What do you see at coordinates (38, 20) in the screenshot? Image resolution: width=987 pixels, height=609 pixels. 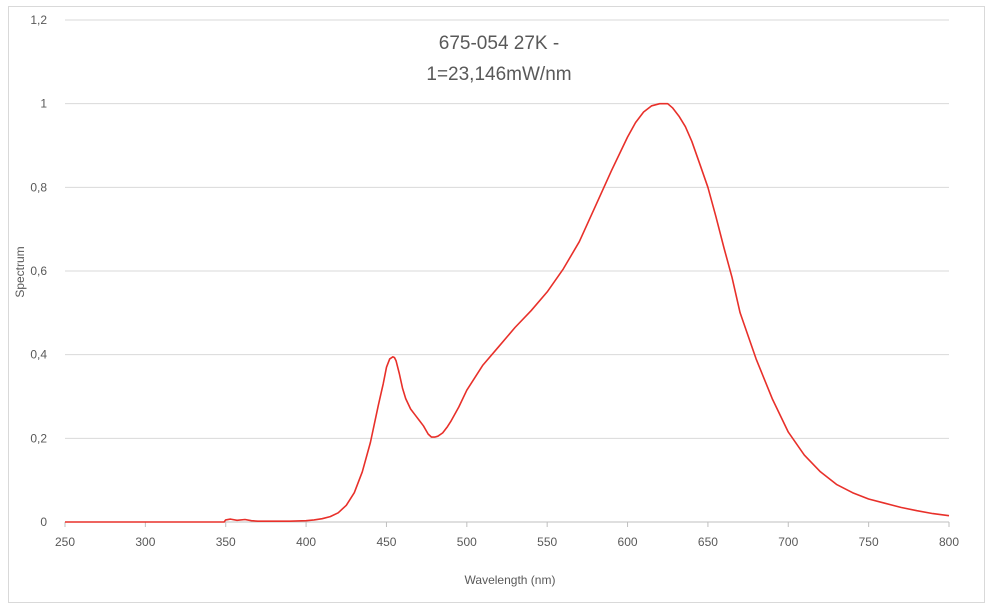 I see `y-tick-label: 1,2` at bounding box center [38, 20].